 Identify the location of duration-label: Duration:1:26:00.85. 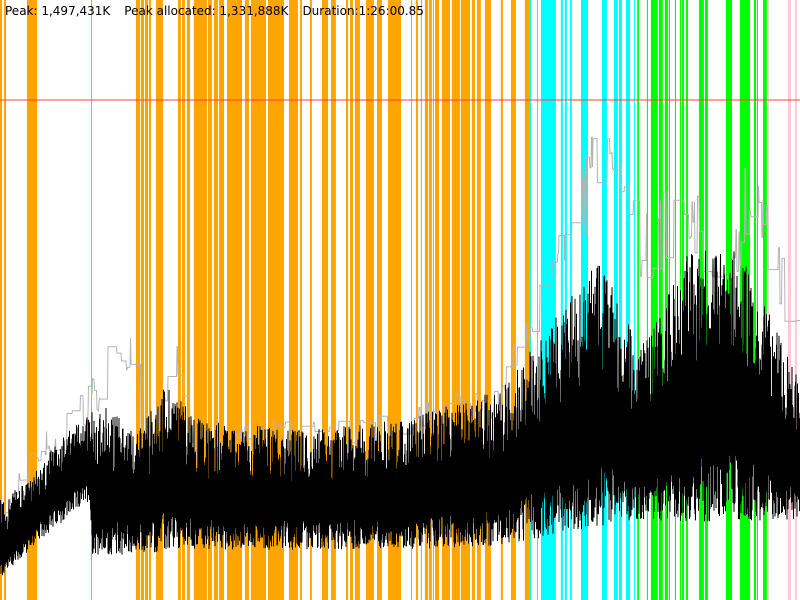
(363, 11).